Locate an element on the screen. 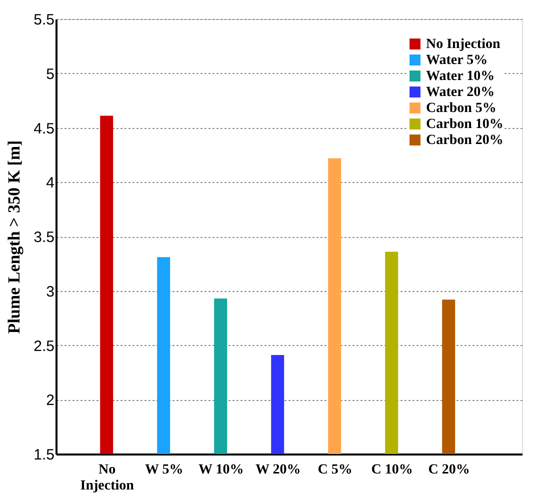  legend-label: Carbon 5% is located at coordinates (461, 108).